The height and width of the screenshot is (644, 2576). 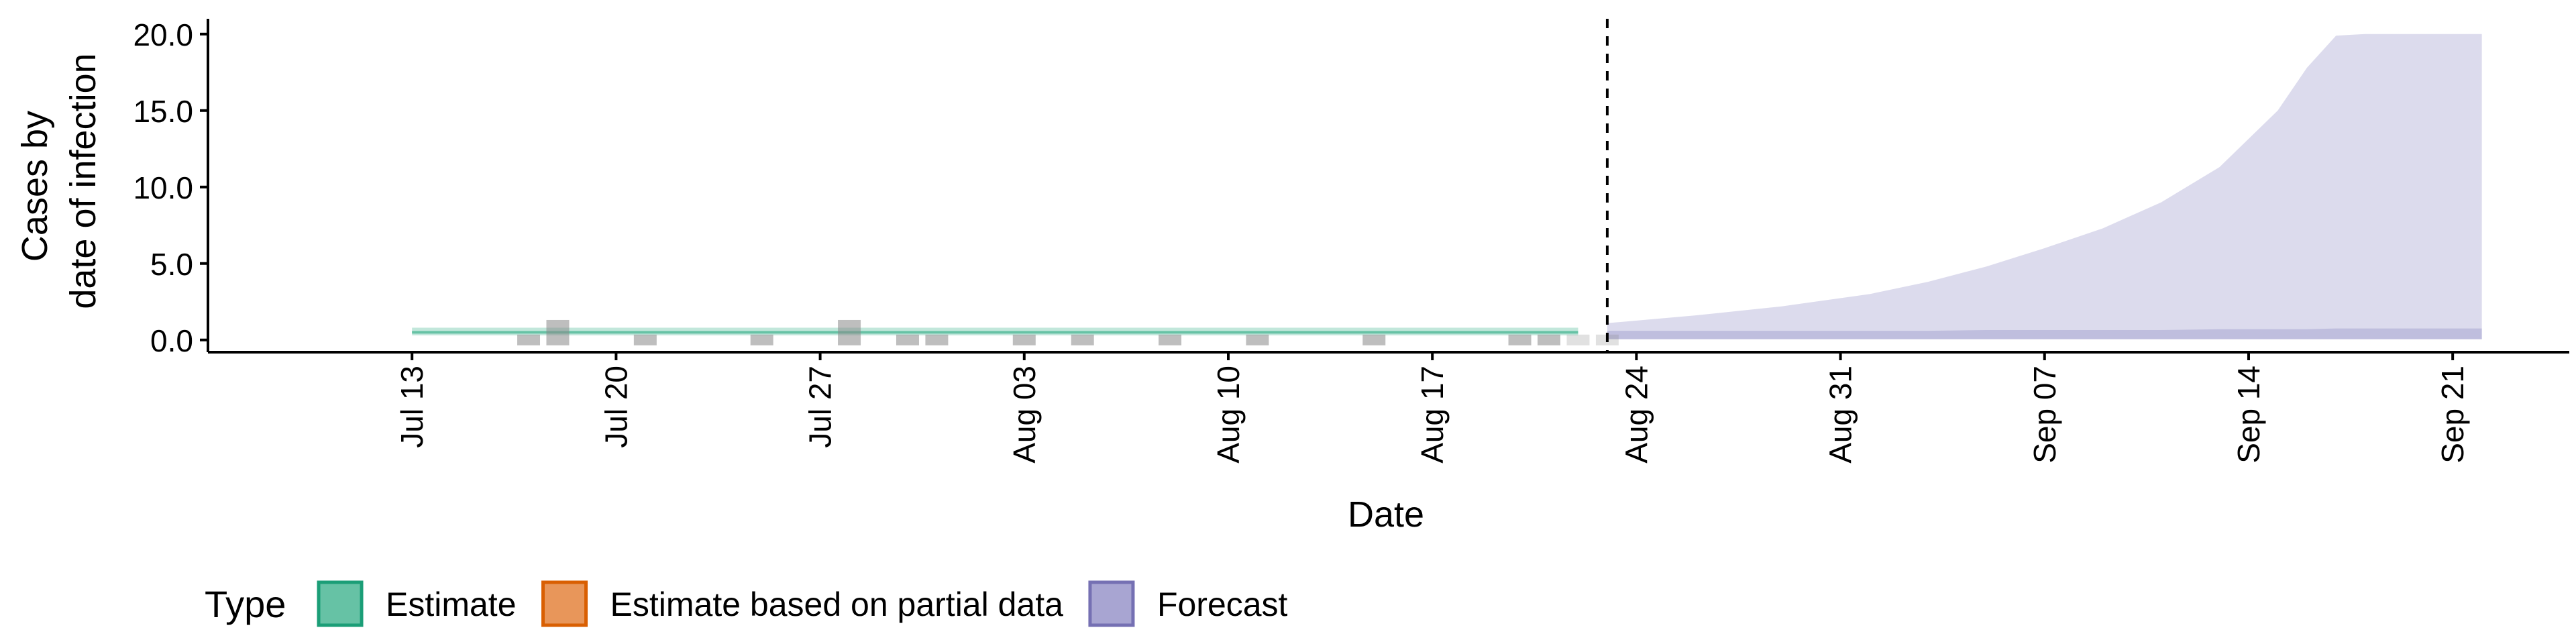 I want to click on y-tick-label-1: 0.0, so click(x=171, y=340).